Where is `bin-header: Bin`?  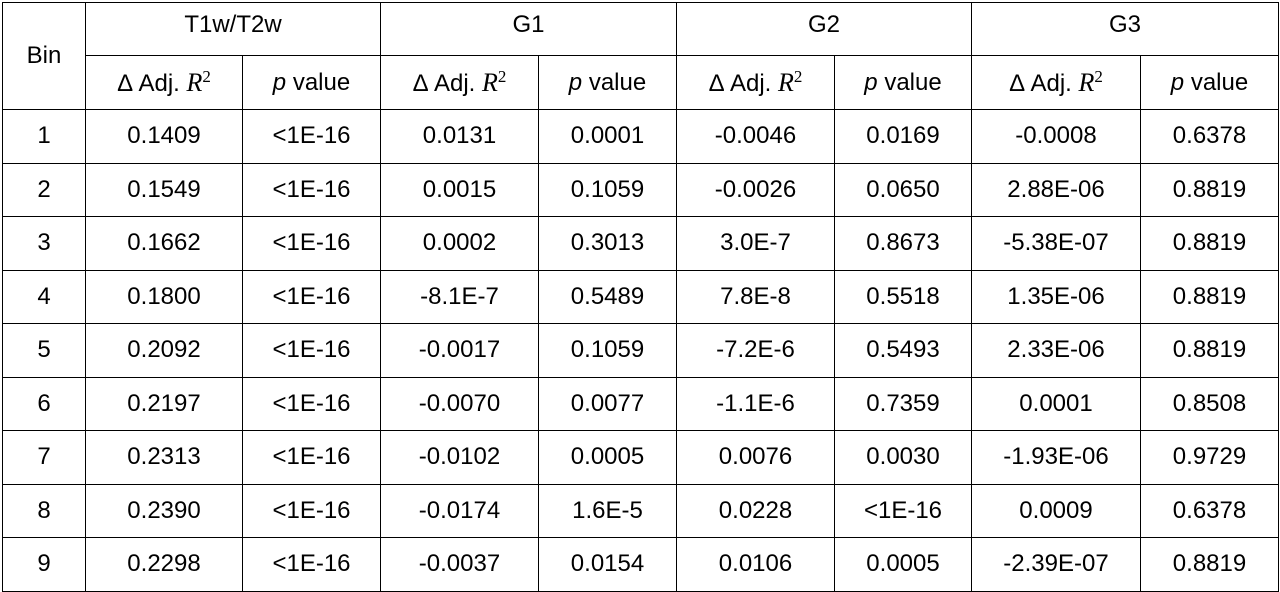 bin-header: Bin is located at coordinates (44, 56).